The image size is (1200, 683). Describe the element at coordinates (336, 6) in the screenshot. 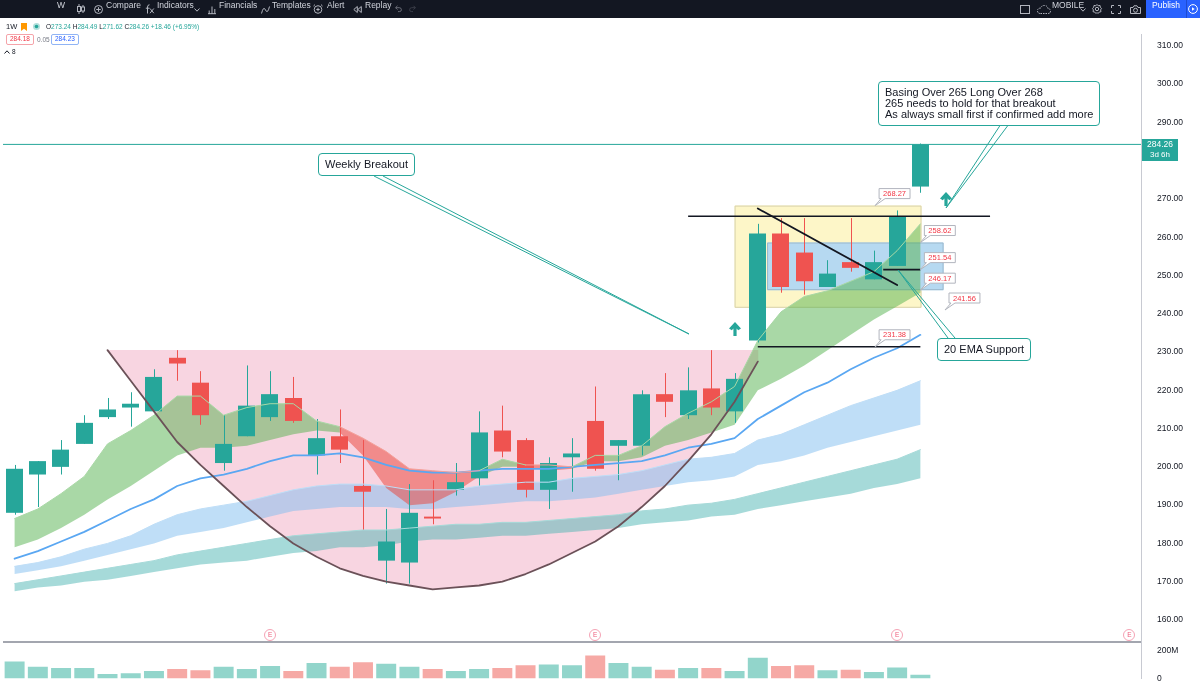

I see `text: Alert` at that location.